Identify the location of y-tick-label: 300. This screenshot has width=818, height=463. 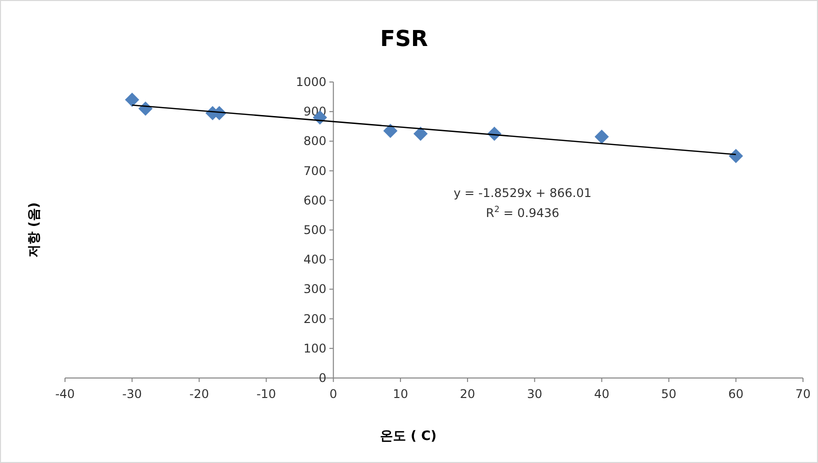
(314, 289).